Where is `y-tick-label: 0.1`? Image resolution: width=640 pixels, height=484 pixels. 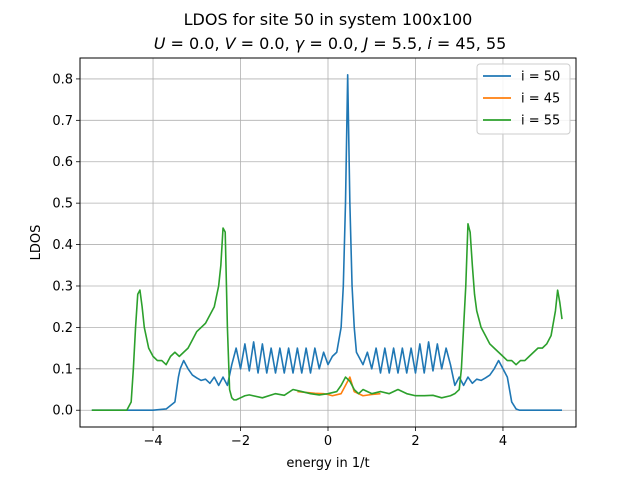 y-tick-label: 0.1 is located at coordinates (62, 369).